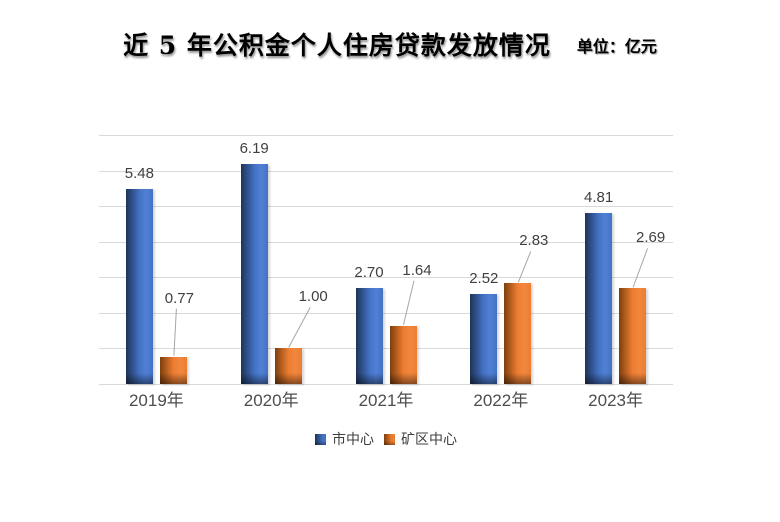 This screenshot has width=780, height=522. What do you see at coordinates (518, 333) in the screenshot?
I see `bar-矿区中心-2022年` at bounding box center [518, 333].